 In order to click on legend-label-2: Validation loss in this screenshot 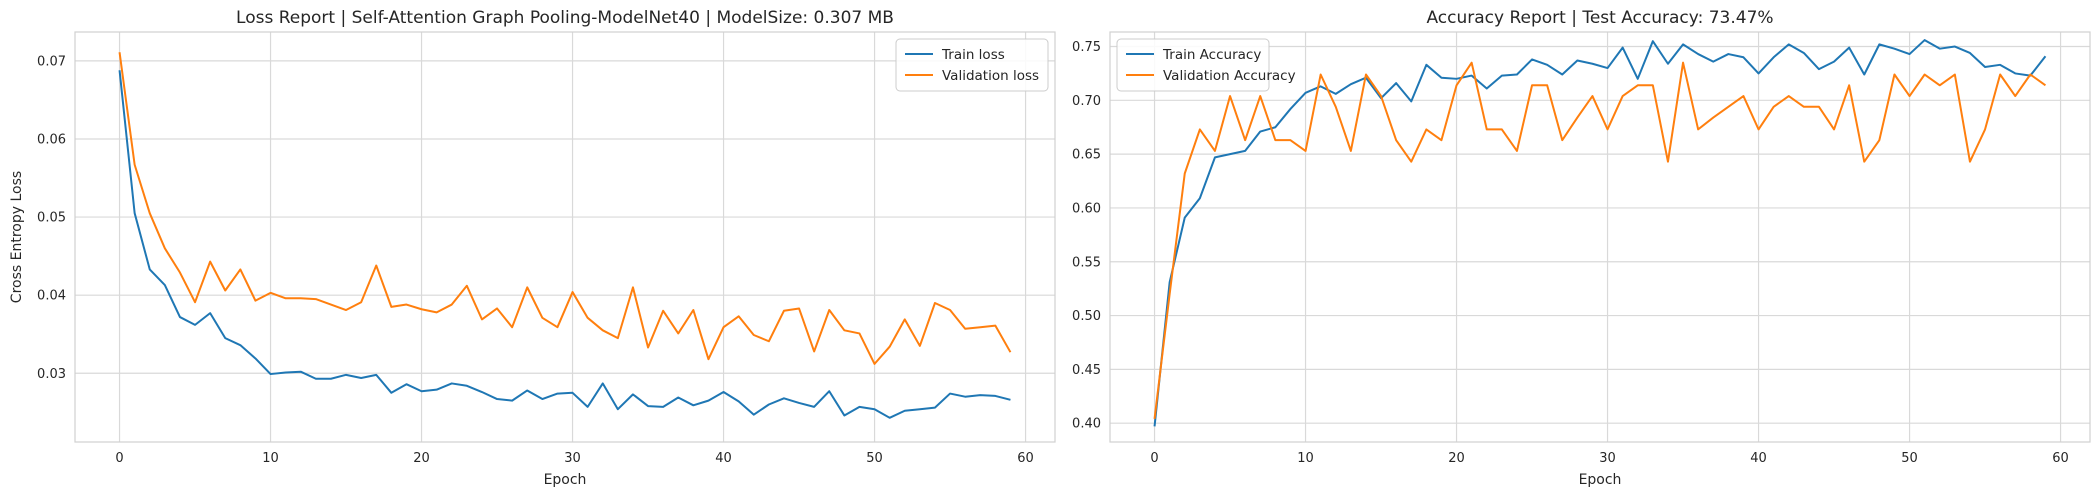, I will do `click(990, 76)`.